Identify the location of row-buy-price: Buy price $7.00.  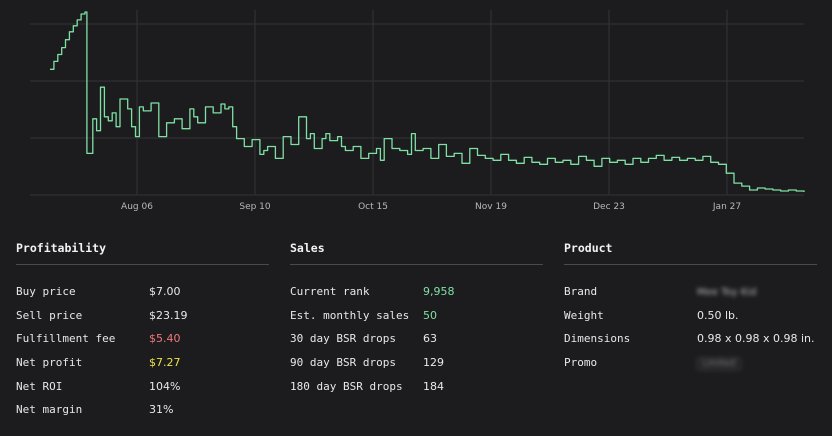
(142, 297).